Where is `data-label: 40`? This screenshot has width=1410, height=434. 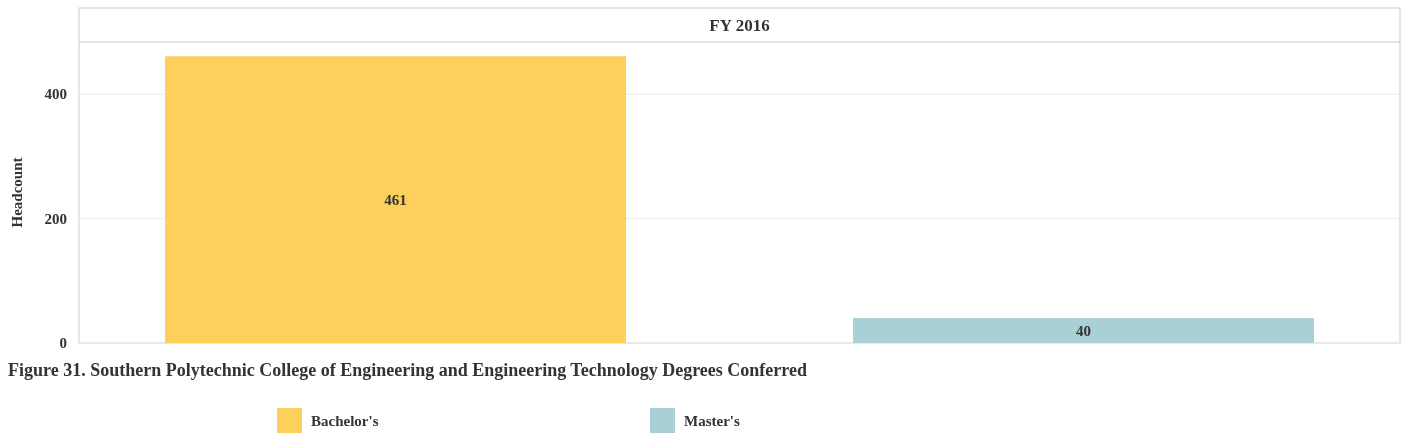
data-label: 40 is located at coordinates (1084, 330).